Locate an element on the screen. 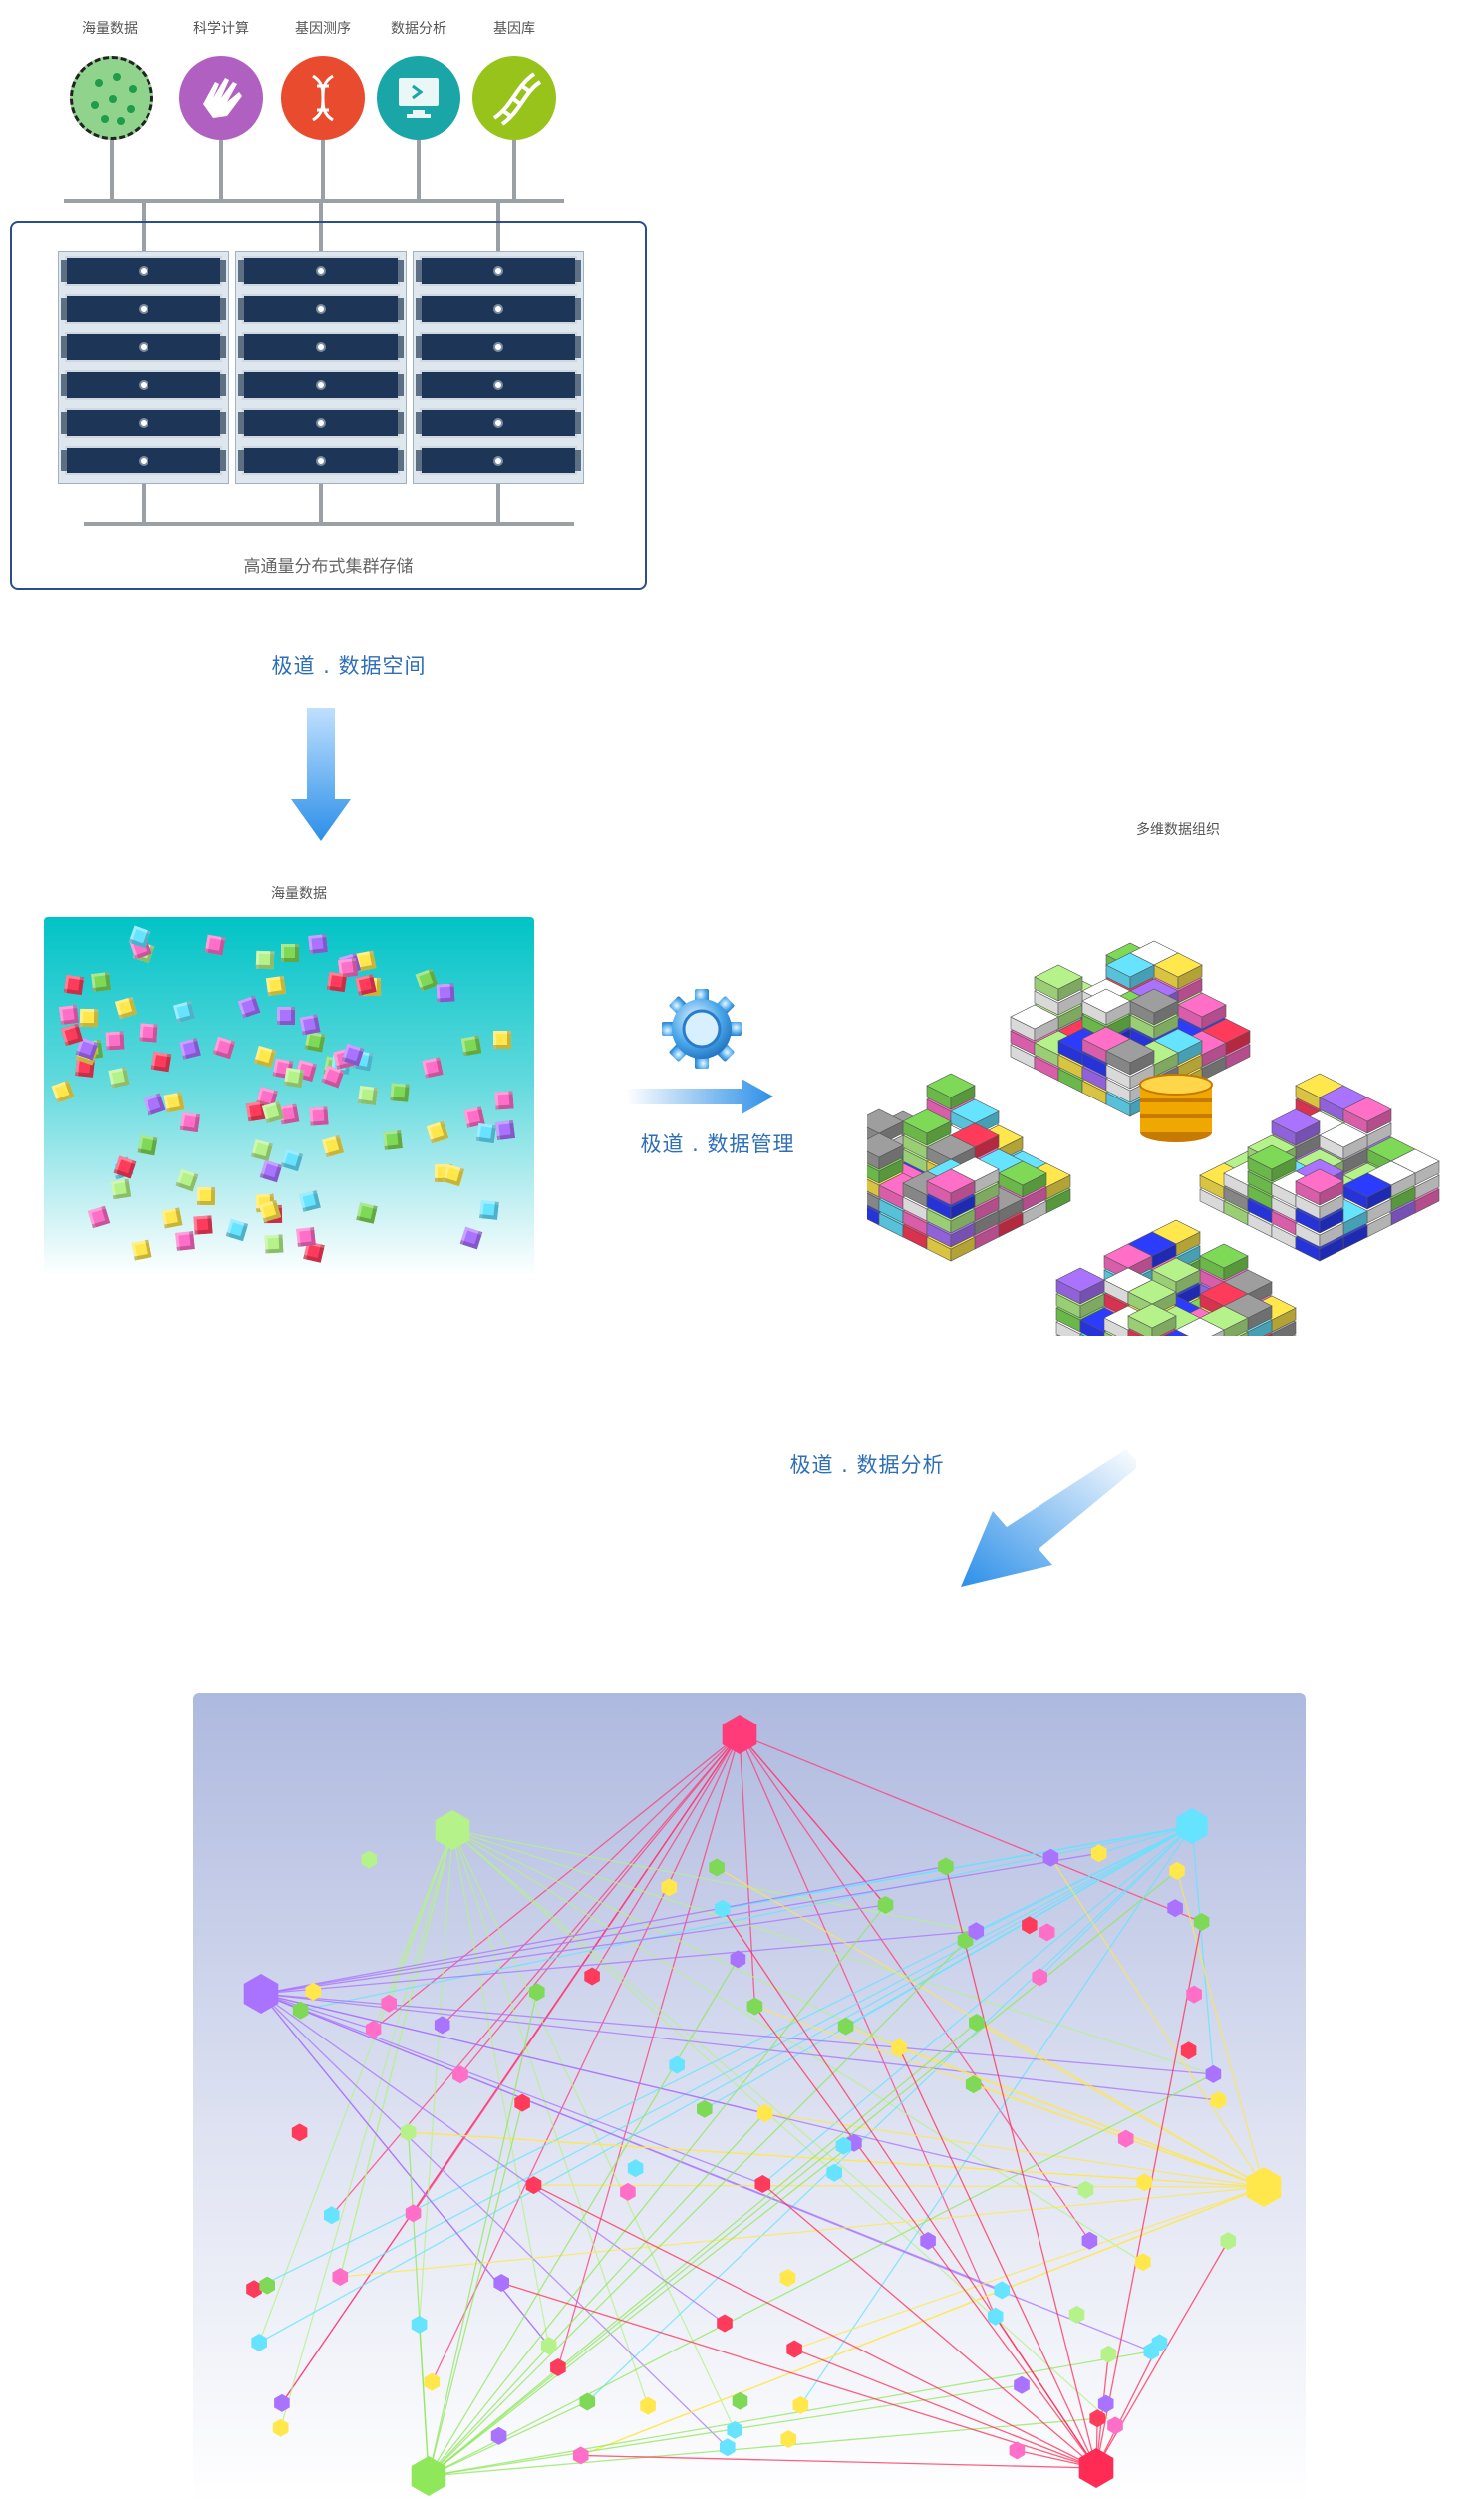 Image resolution: width=1484 pixels, height=2508 pixels. down-arrow-icon is located at coordinates (321, 775).